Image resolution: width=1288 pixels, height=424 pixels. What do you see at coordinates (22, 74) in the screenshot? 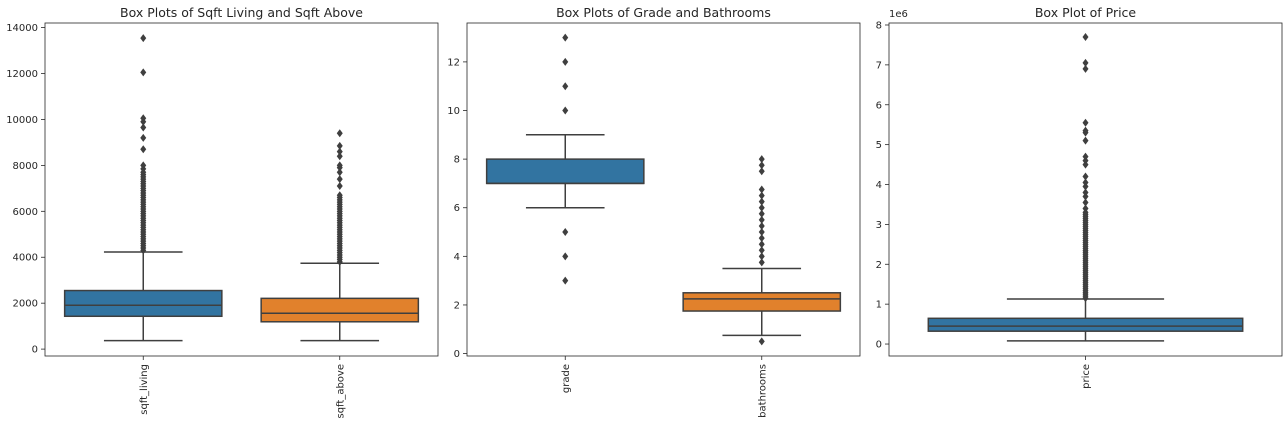
I see `y-tick-label: 12000` at bounding box center [22, 74].